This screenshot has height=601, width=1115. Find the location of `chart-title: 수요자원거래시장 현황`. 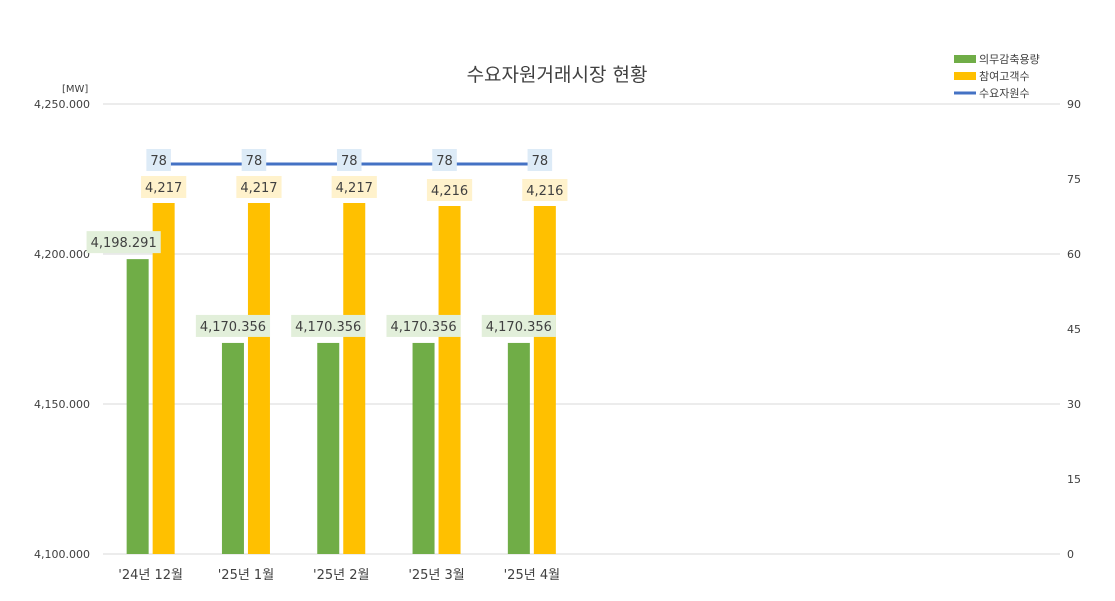

chart-title: 수요자원거래시장 현황 is located at coordinates (557, 75).